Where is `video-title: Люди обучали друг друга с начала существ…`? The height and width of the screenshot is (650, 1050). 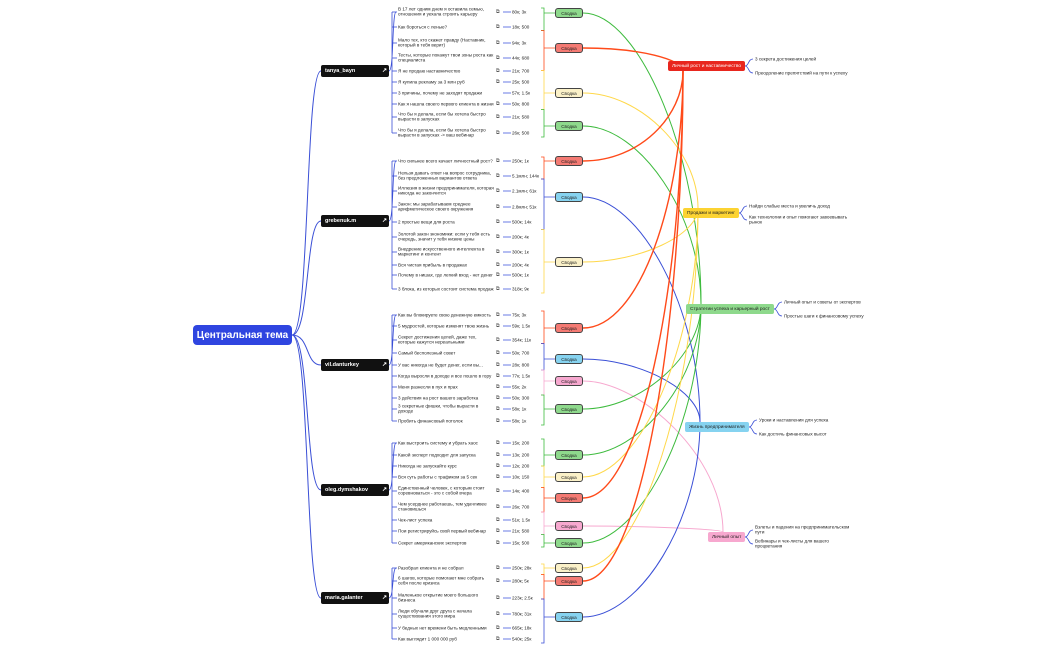
video-title: Люди обучали друг друга с начала существ… is located at coordinates (435, 613).